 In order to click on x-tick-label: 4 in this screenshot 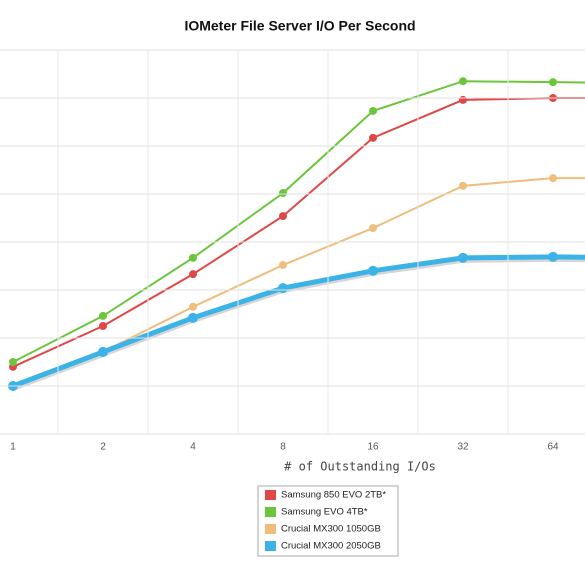, I will do `click(193, 447)`.